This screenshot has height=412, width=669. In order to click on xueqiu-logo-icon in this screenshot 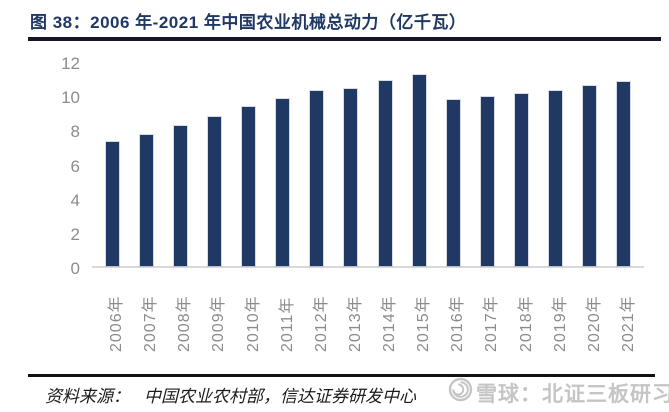, I will do `click(460, 392)`.